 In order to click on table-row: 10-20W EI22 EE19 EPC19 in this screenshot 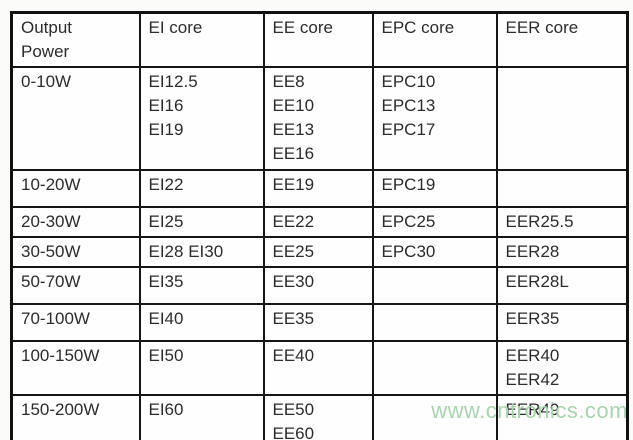, I will do `click(319, 188)`.